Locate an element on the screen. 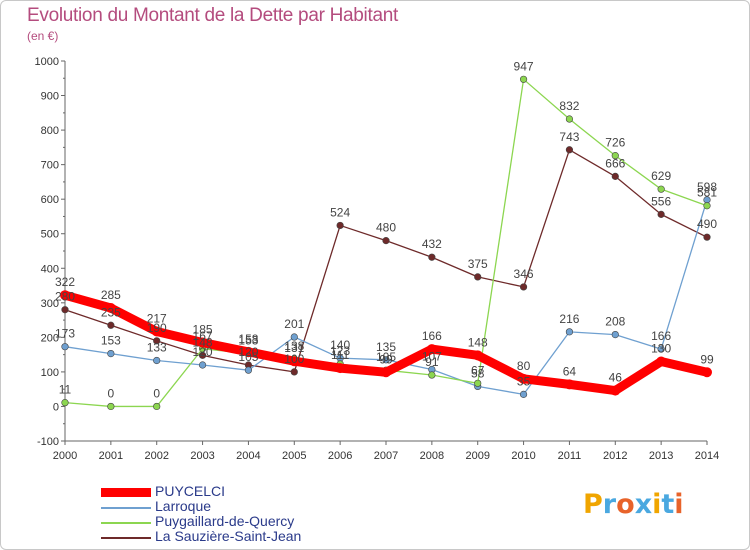 Image resolution: width=750 pixels, height=550 pixels. x-tick-label: 2013 is located at coordinates (661, 456).